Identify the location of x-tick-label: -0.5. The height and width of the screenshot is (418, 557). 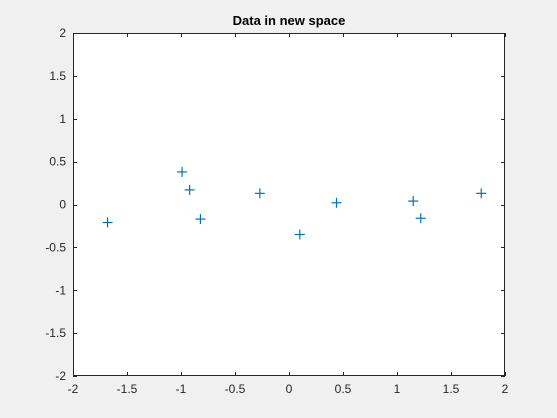
(235, 389).